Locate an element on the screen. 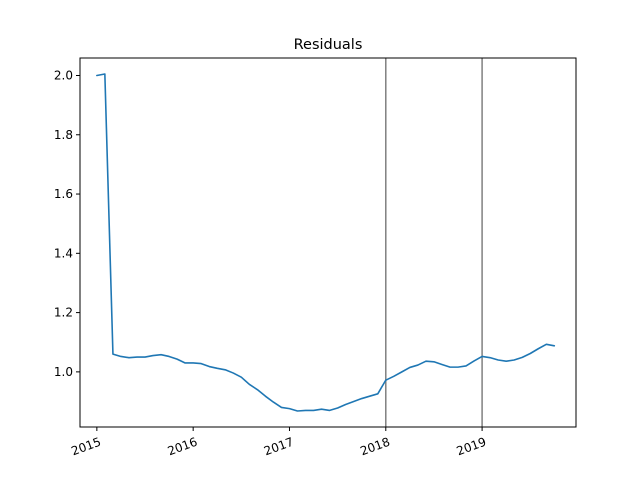 The image size is (640, 480). y-tick-label: 1.8 is located at coordinates (63, 135).